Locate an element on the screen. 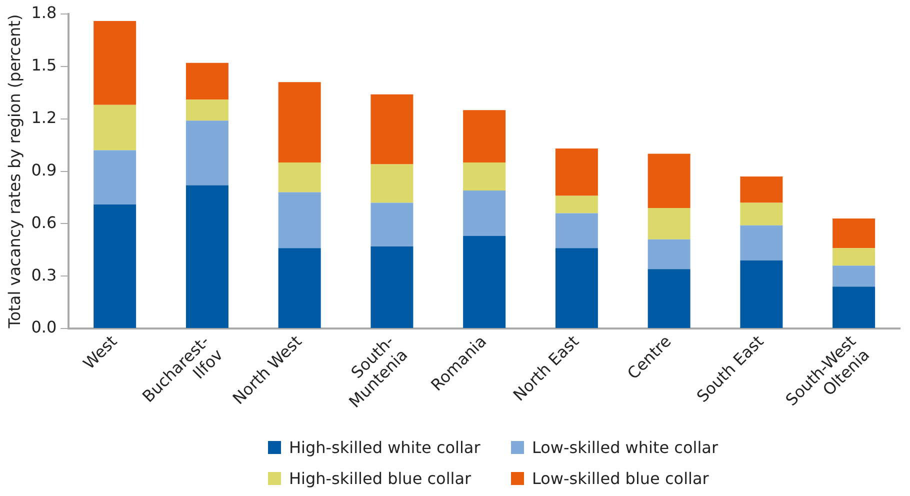 The height and width of the screenshot is (496, 910). y-tick-label: 0.3 is located at coordinates (44, 274).